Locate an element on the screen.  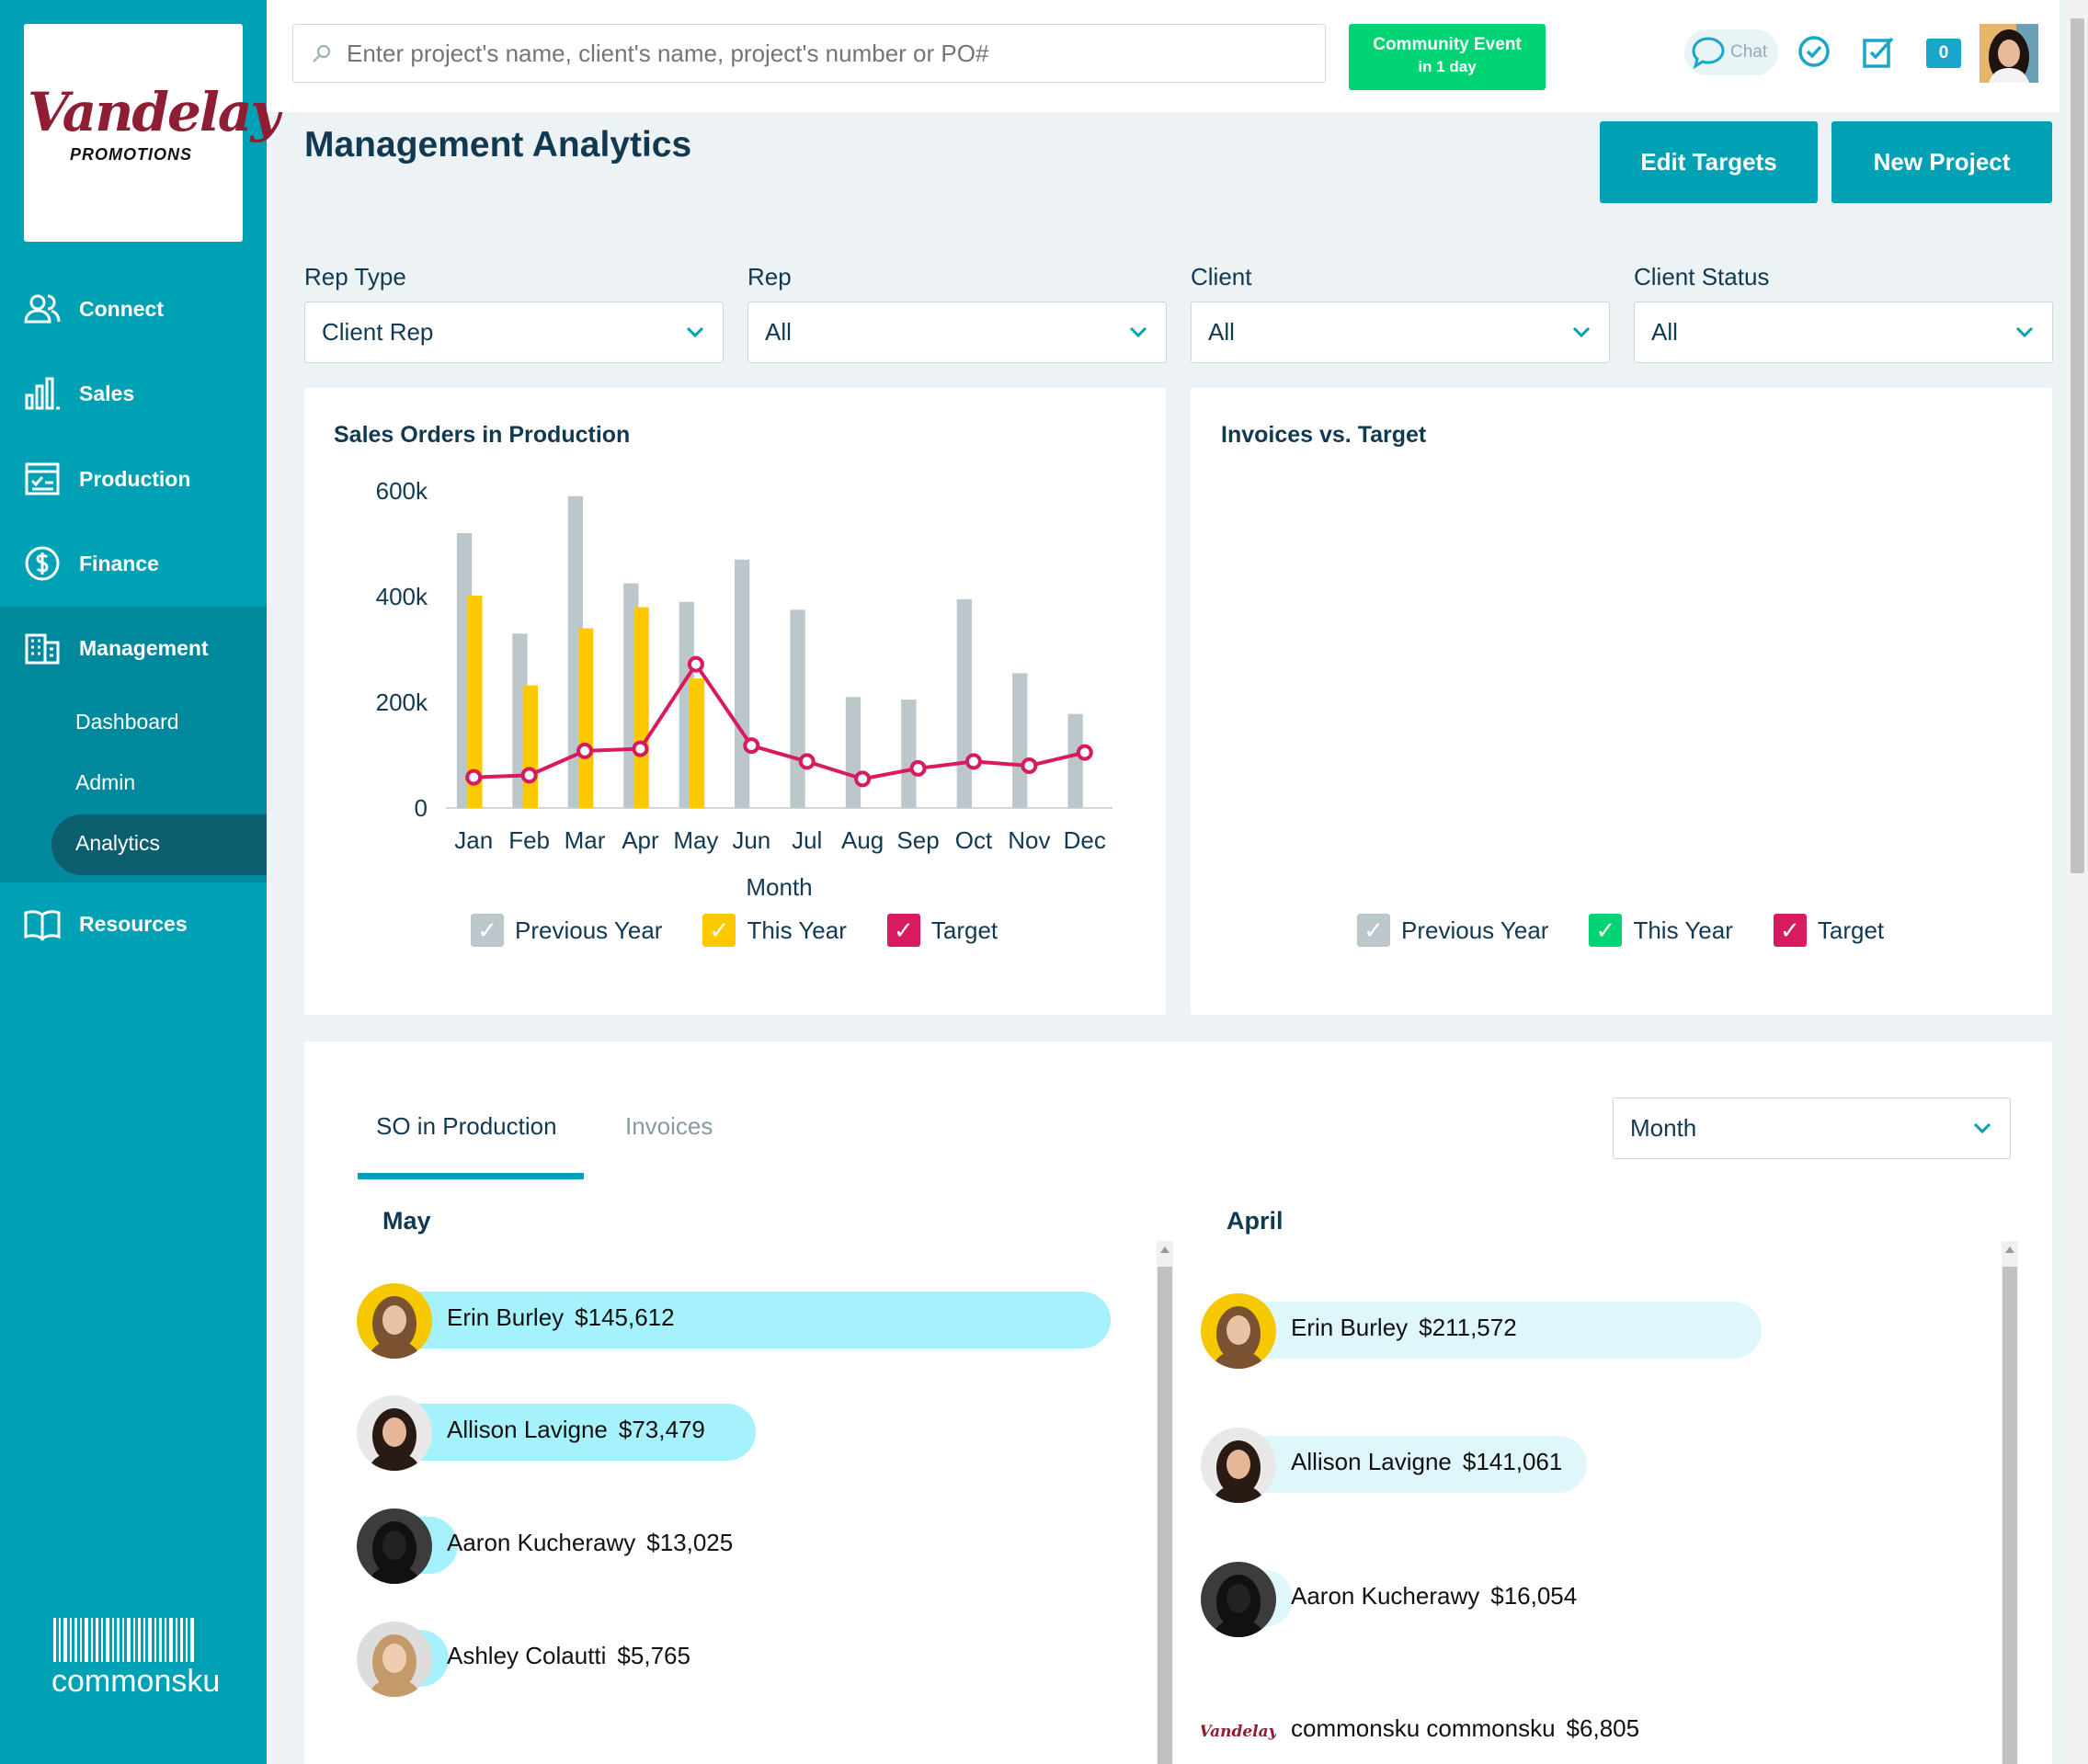
chat-label: Chat is located at coordinates (1749, 52).